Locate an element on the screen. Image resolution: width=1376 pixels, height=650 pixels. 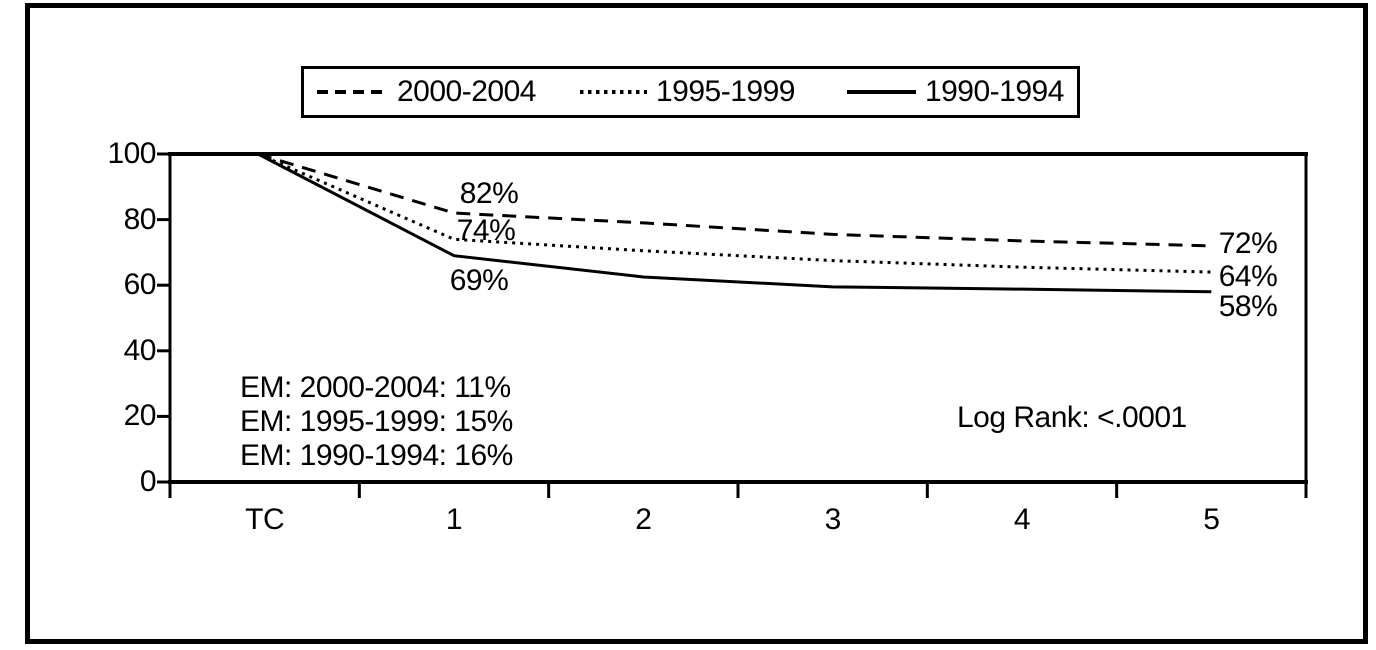
survival-curve-1995-1999 is located at coordinates (734, 213).